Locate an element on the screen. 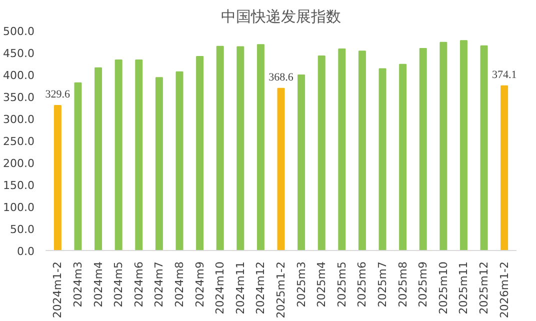 The width and height of the screenshot is (536, 321). y-tick-label: 150.0 is located at coordinates (19, 185).